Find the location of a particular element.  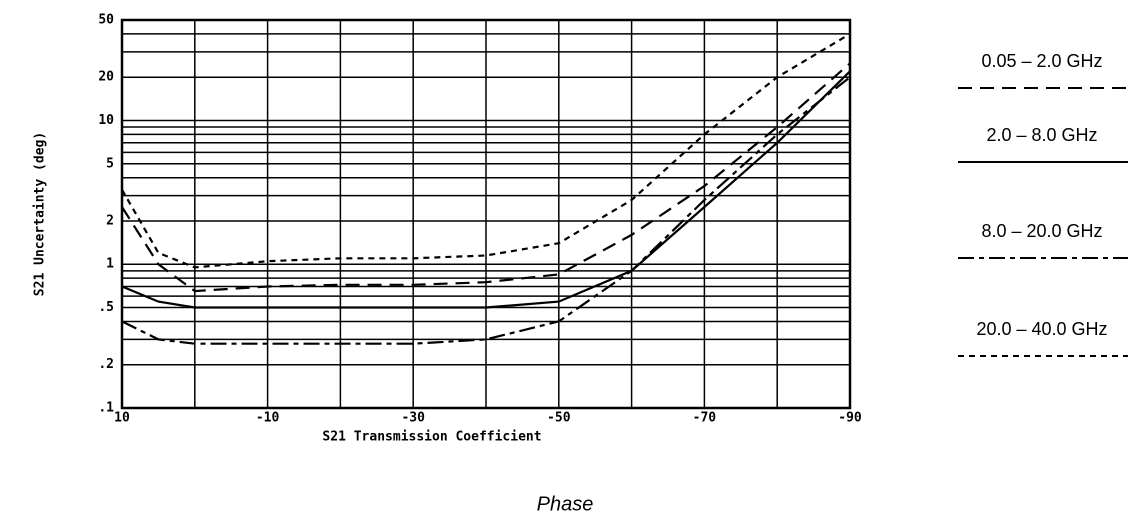

legend-label: 8.0 – 20.0 GHz is located at coordinates (1041, 231).